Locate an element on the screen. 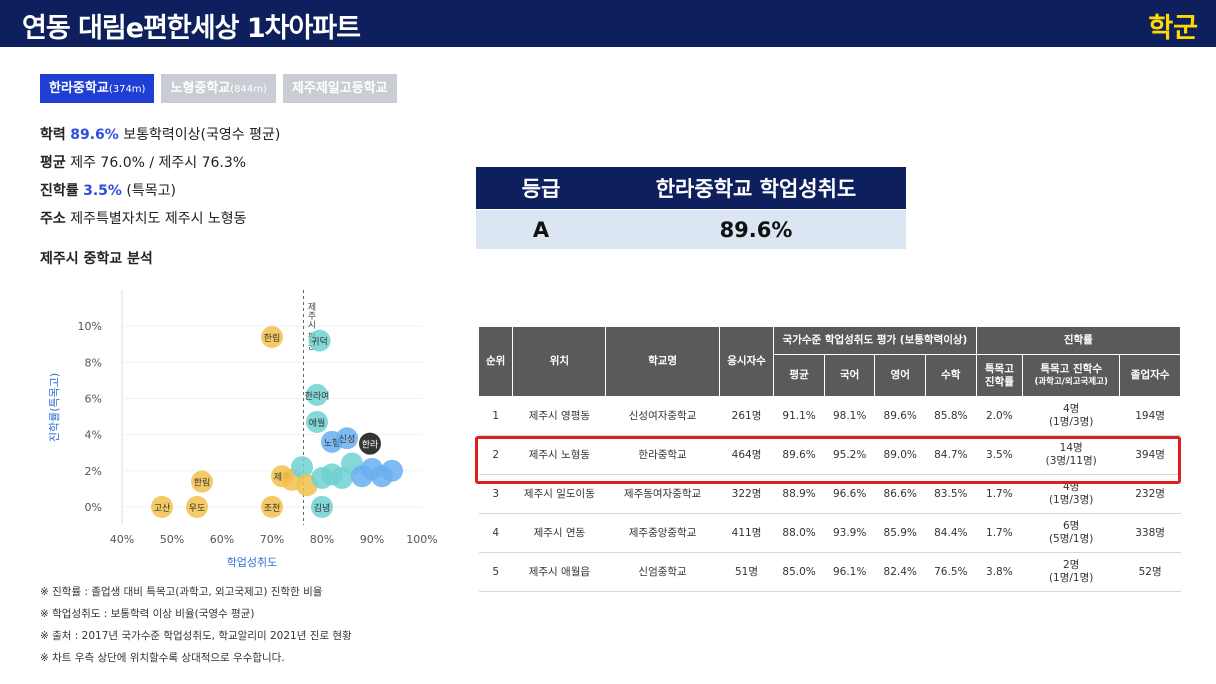 The image size is (1216, 684). average-line: 평균 제주 76.0% / 제주시 76.3% is located at coordinates (160, 163).